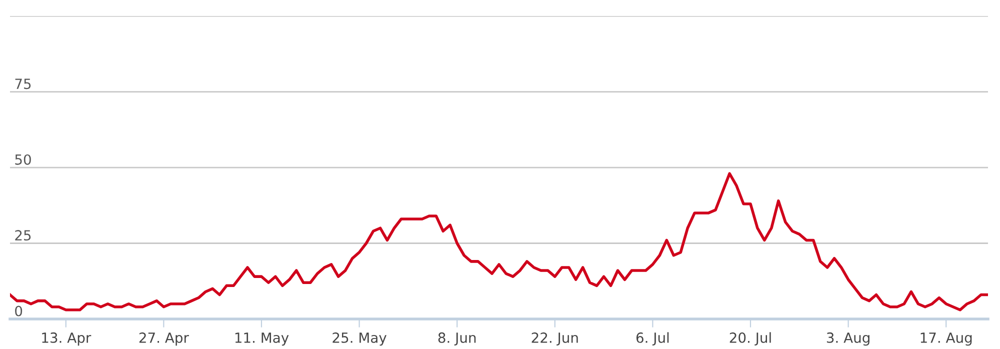 The image size is (1000, 349). Describe the element at coordinates (23, 235) in the screenshot. I see `y-tick-label: 25` at that location.